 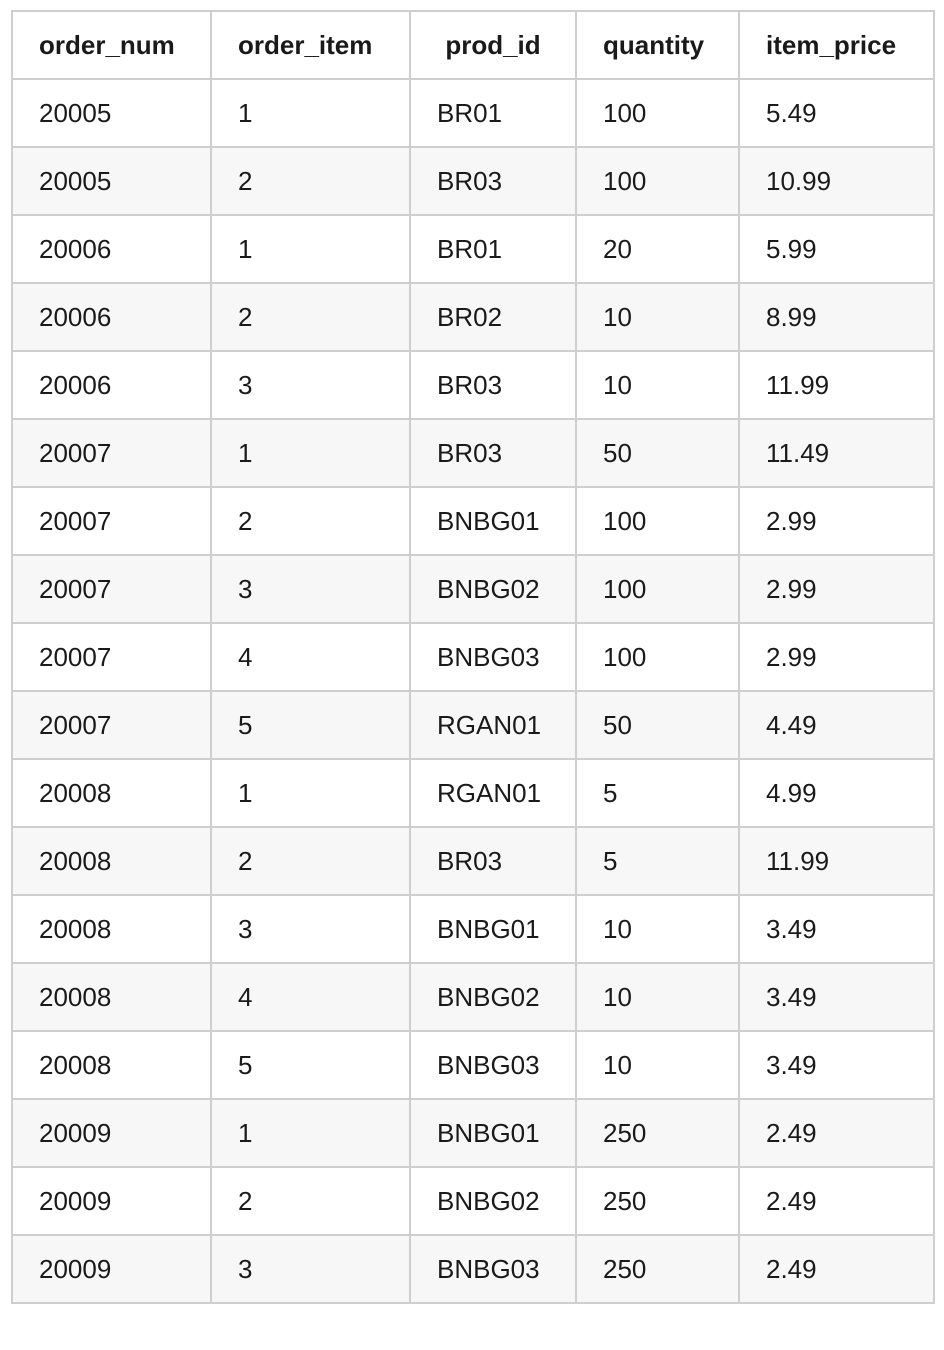 What do you see at coordinates (836, 249) in the screenshot?
I see `item-price-cell: 5.99` at bounding box center [836, 249].